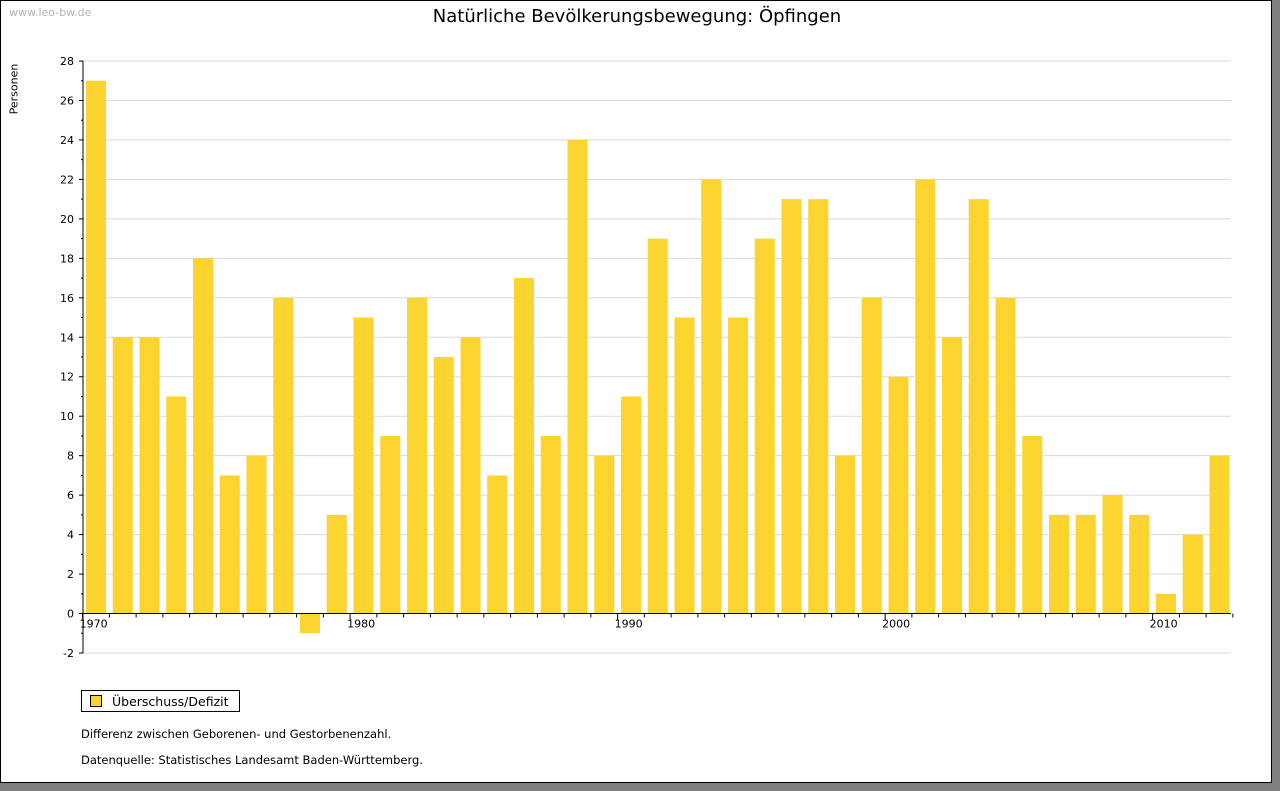  What do you see at coordinates (94, 624) in the screenshot?
I see `x-tick-label: 1970` at bounding box center [94, 624].